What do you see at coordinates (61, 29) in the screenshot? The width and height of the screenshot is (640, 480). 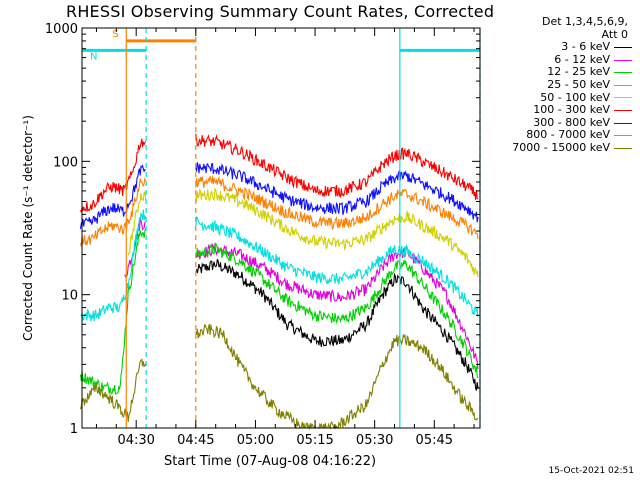 I see `y-tick-label-3: 1000` at bounding box center [61, 29].